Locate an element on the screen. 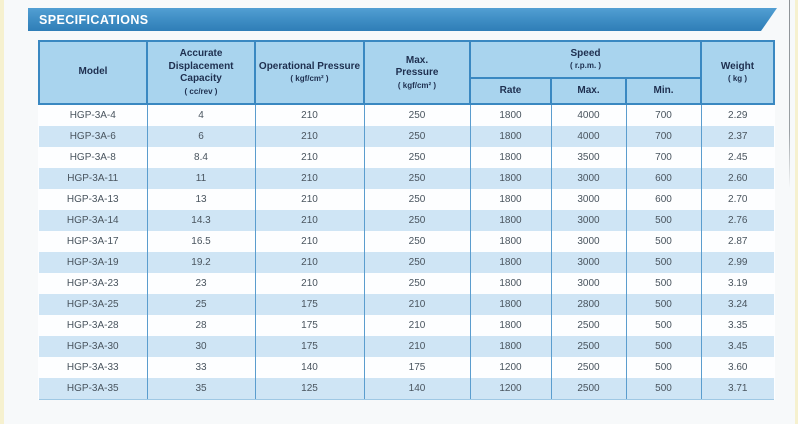 The width and height of the screenshot is (798, 424). table-row: HGP-3A-25 25 175 210 1800 2800 500 3.24 is located at coordinates (406, 304).